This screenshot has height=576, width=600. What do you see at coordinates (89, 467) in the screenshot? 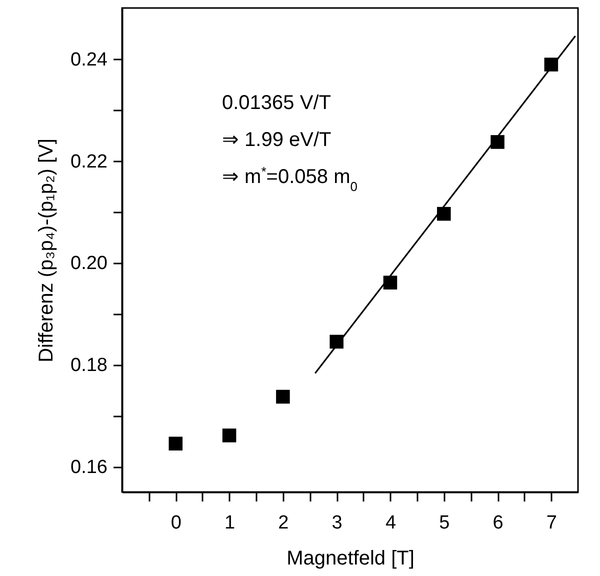
I see `y-tick-label: 0.16` at bounding box center [89, 467].